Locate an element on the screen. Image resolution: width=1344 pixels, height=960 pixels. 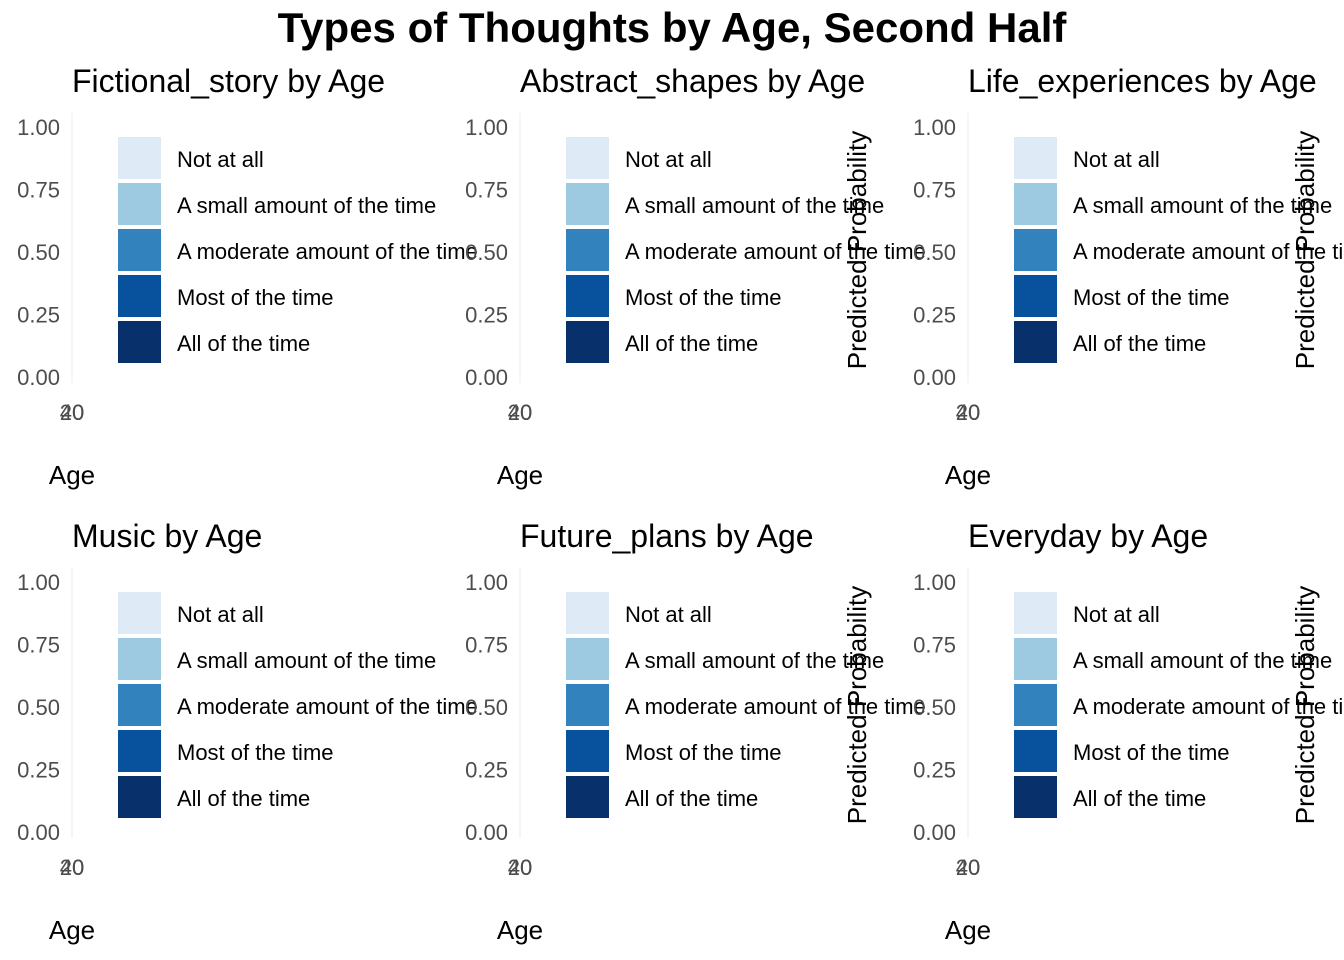
panel-title: Future_plans by Age is located at coordinates (667, 536).